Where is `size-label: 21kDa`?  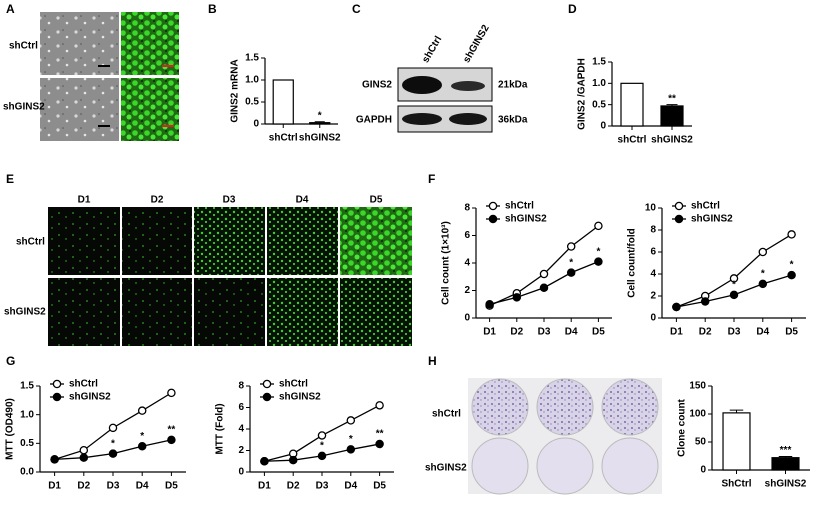 size-label: 21kDa is located at coordinates (513, 85).